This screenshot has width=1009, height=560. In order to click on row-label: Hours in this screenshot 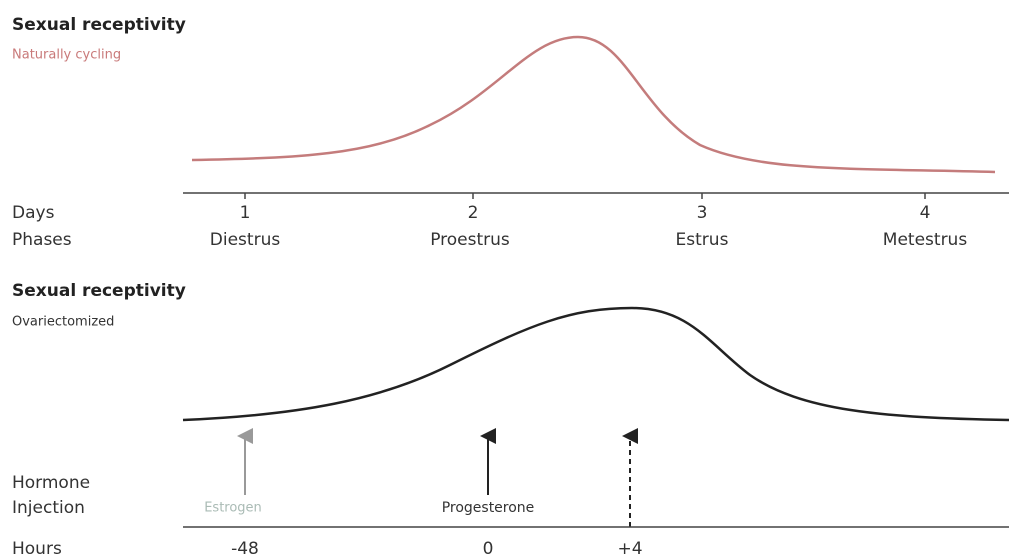, I will do `click(37, 549)`.